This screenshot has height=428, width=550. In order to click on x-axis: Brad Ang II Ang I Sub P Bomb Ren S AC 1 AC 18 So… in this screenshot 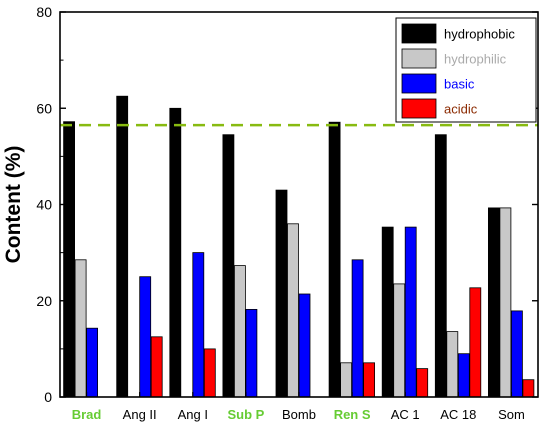, I will do `click(298, 407)`.